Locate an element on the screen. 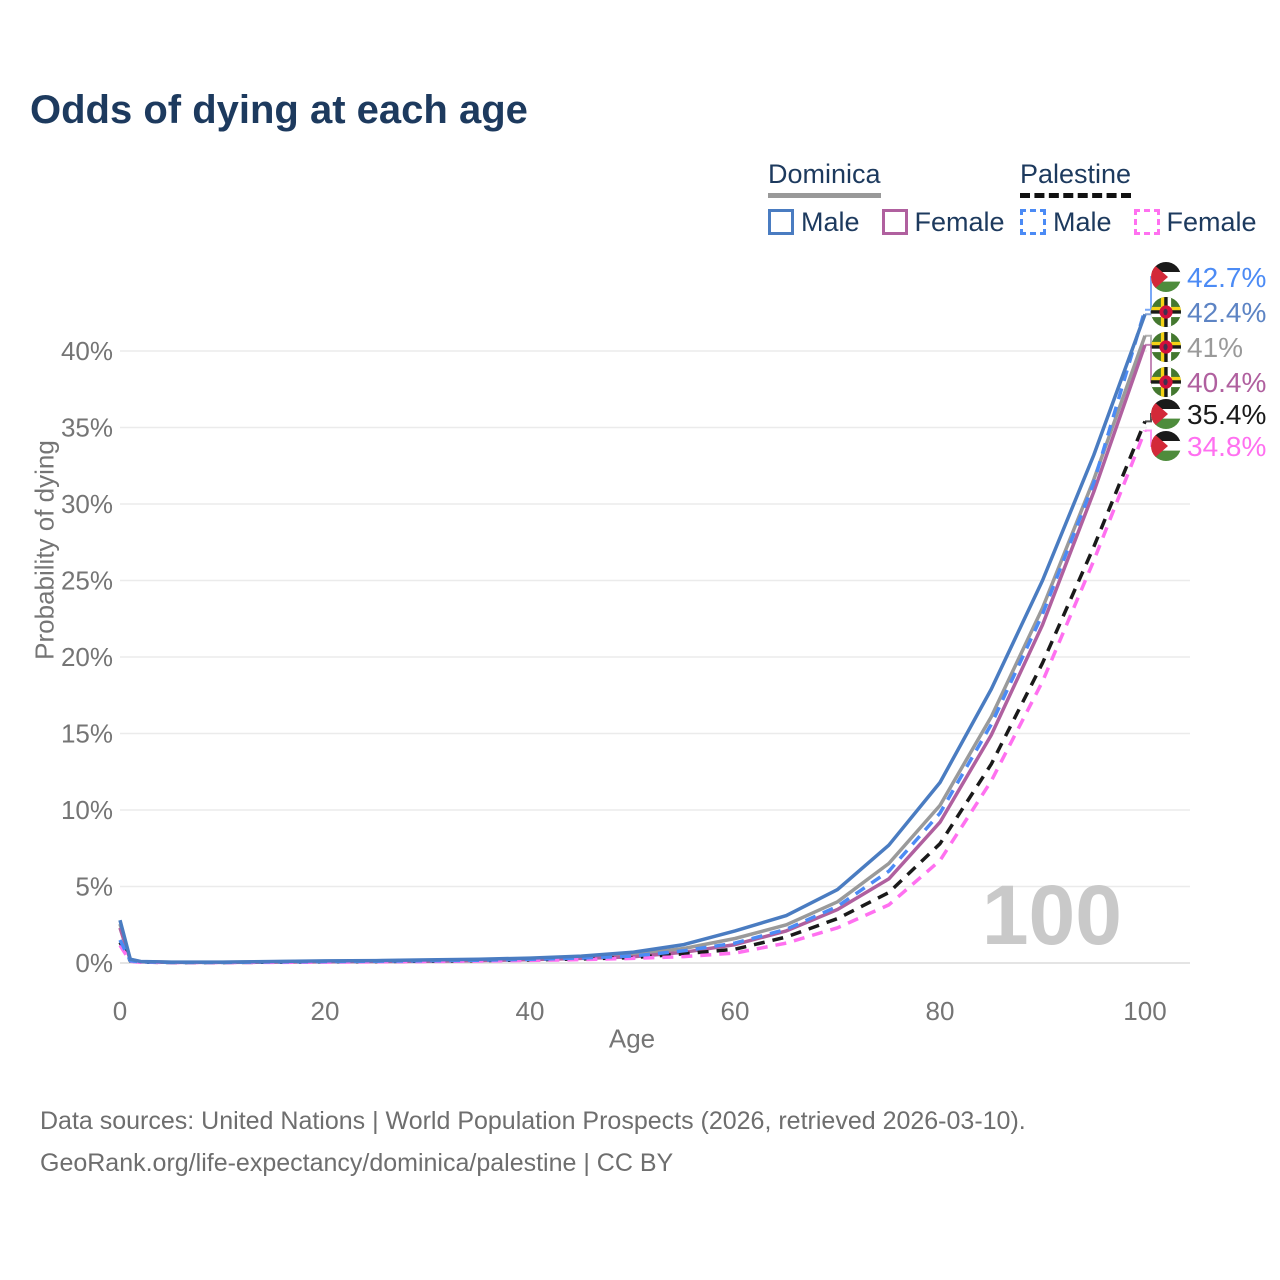 Image resolution: width=1280 pixels, height=1280 pixels. endpoint-value-41%: 41% is located at coordinates (1215, 347).